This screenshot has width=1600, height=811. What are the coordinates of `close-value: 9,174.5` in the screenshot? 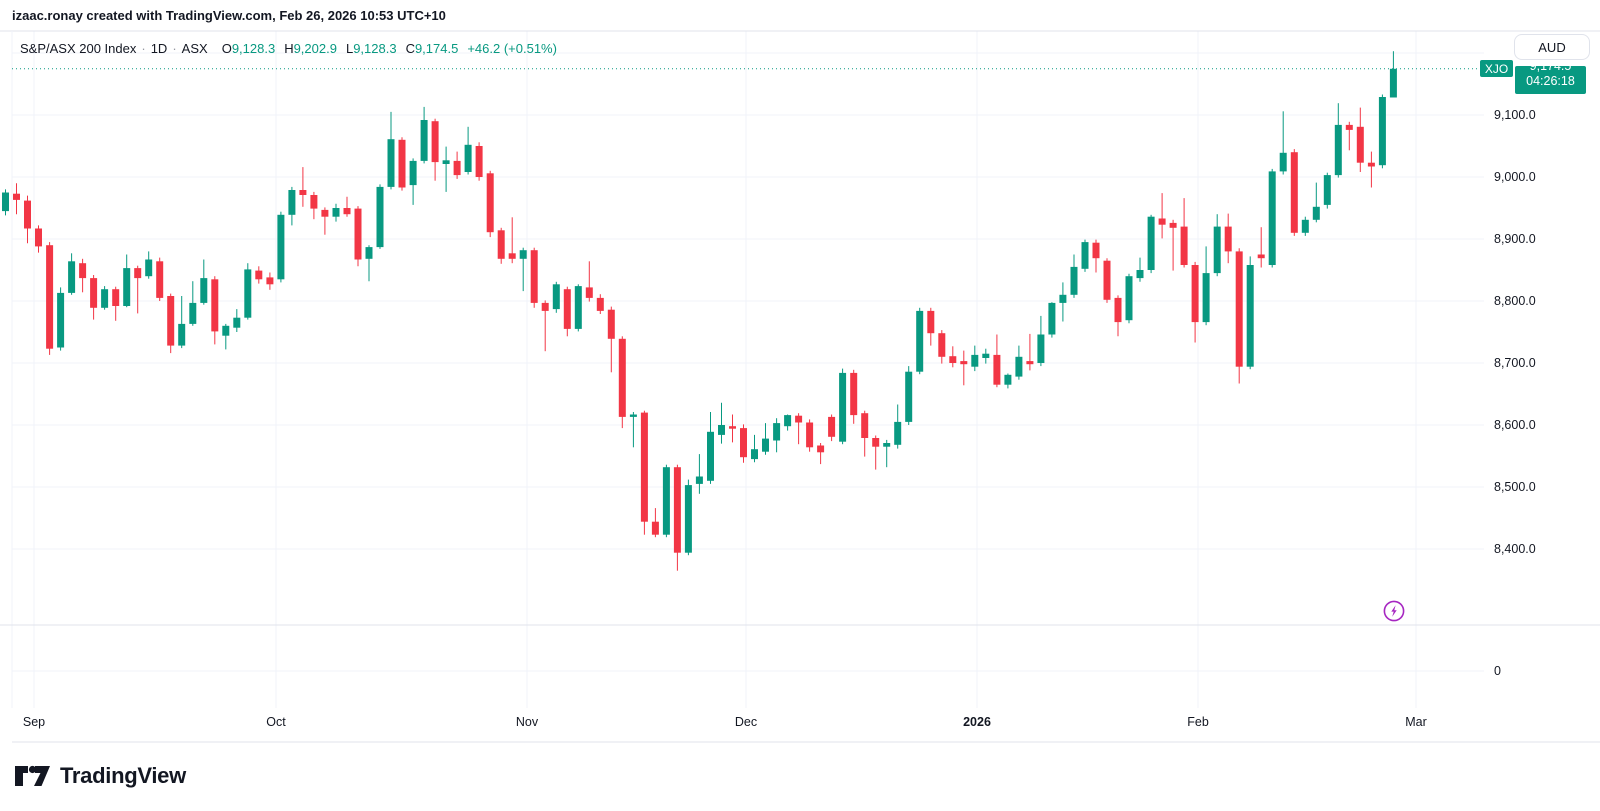 It's located at (436, 48).